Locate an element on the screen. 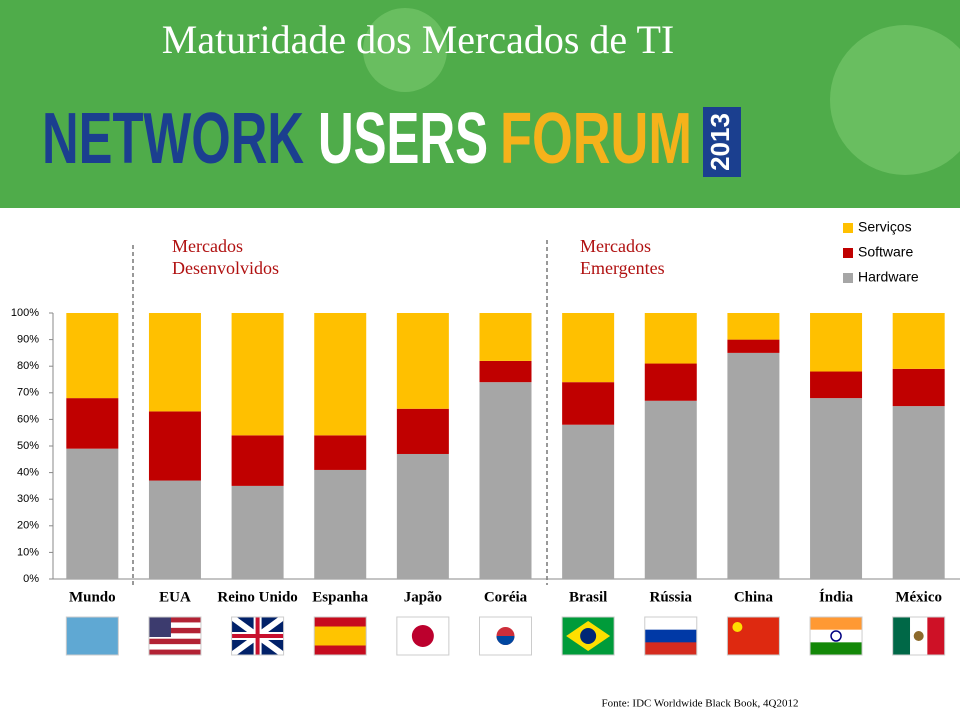 This screenshot has width=960, height=712. y-tick-label: 30% is located at coordinates (28, 499).